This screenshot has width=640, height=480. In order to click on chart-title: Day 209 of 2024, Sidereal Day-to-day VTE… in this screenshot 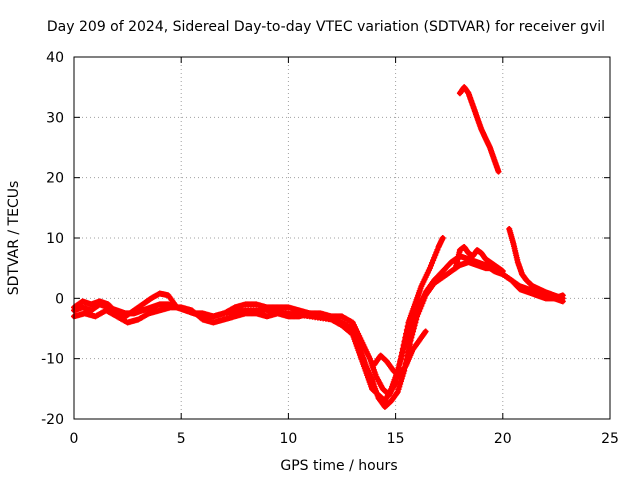, I will do `click(326, 27)`.